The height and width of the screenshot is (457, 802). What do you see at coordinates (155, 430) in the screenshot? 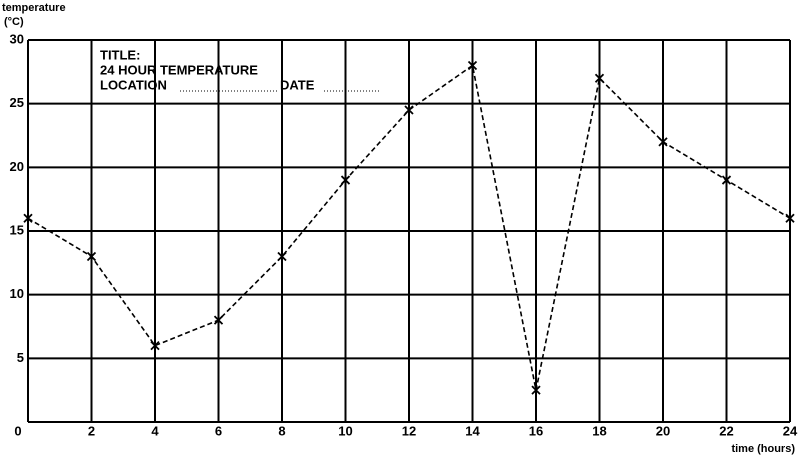
I see `x-tick-label: 4` at bounding box center [155, 430].